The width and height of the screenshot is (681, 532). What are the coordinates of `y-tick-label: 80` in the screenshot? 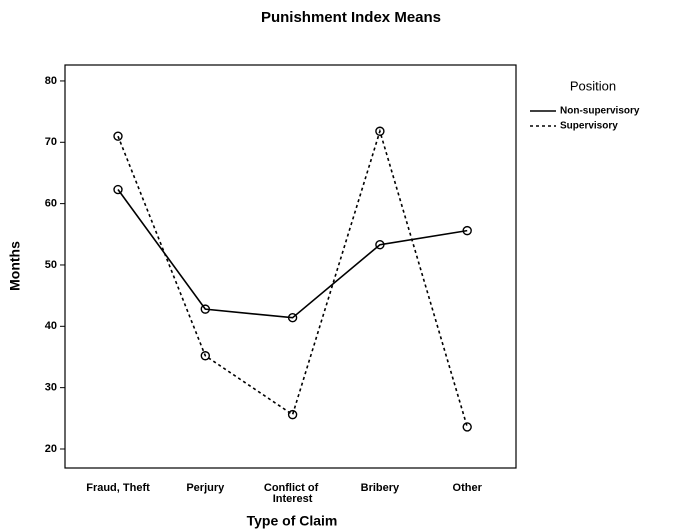 It's located at (51, 81).